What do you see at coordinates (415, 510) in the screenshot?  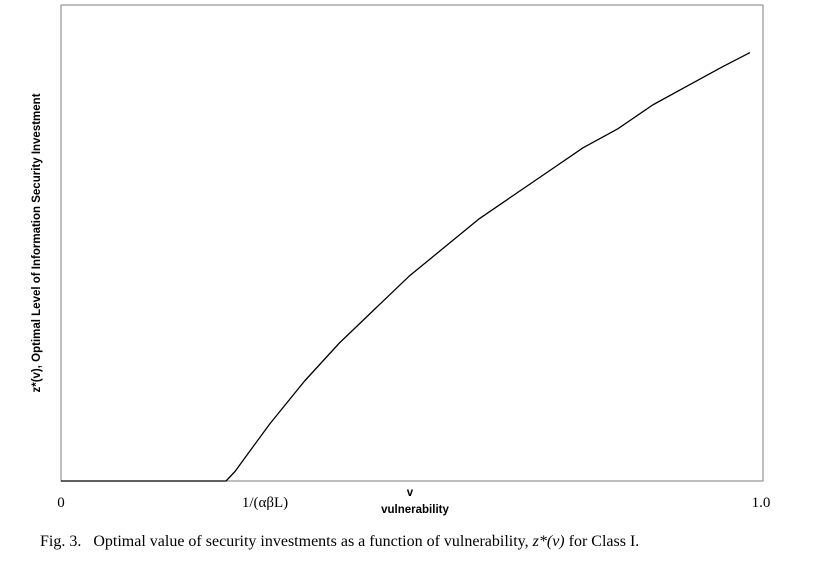 I see `x-axis-label: vulnerability` at bounding box center [415, 510].